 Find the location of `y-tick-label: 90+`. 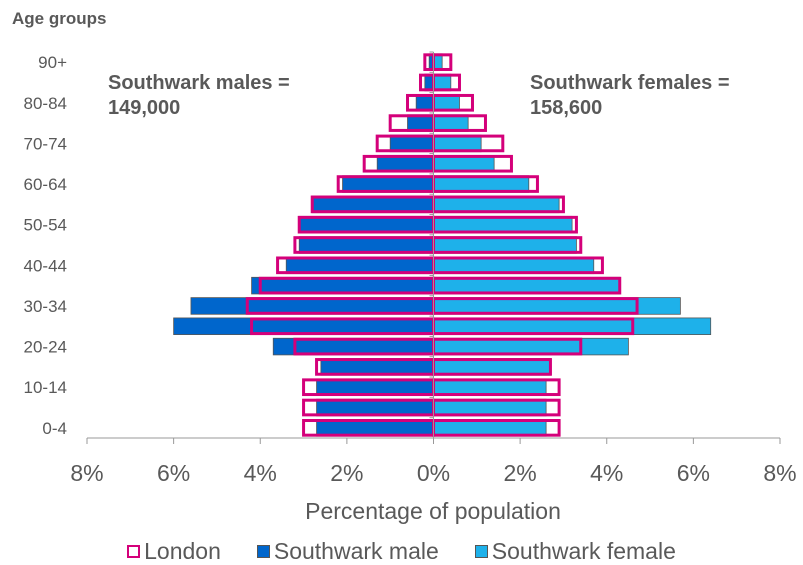

y-tick-label: 90+ is located at coordinates (52, 62).